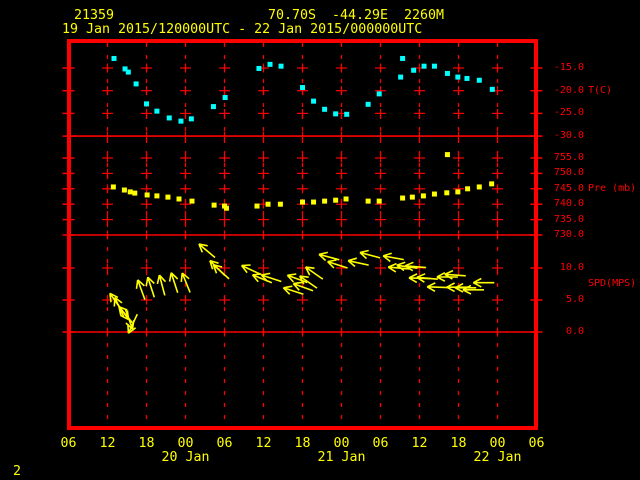 Image resolution: width=640 pixels, height=480 pixels. Describe the element at coordinates (568, 90) in the screenshot. I see `temperature-axis-label: -20.0` at that location.